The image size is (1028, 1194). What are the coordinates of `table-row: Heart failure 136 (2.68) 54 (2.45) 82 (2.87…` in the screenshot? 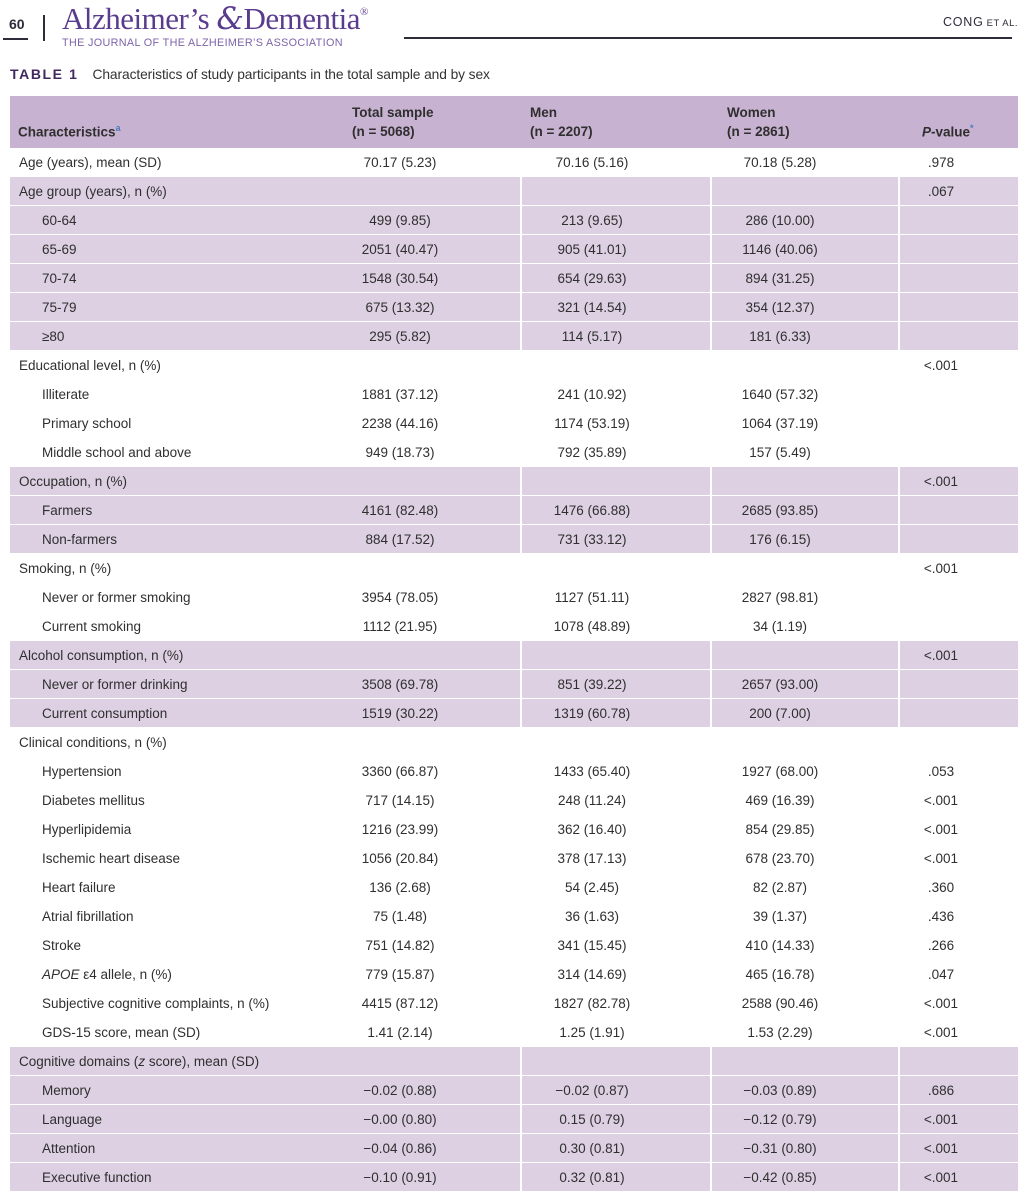 It's located at (514, 887).